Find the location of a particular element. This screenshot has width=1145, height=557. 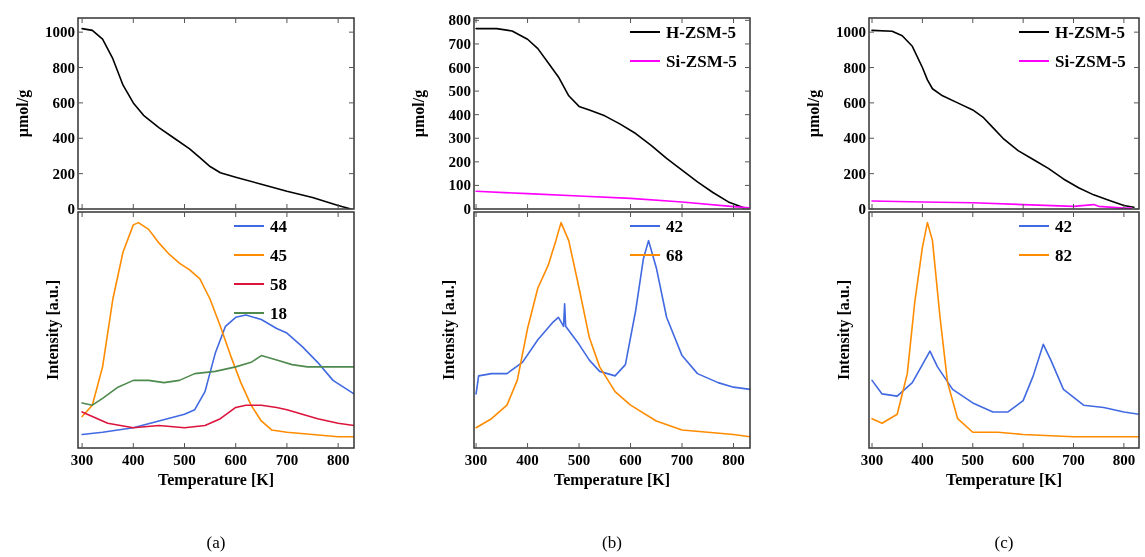

y-tick-label: 500 is located at coordinates (459, 91).